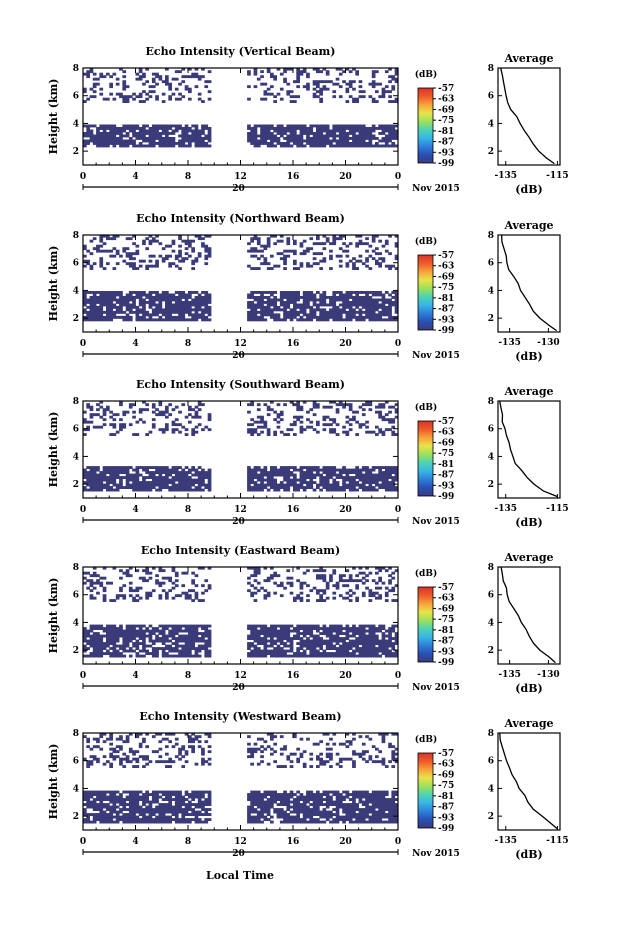 Image resolution: width=617 pixels, height=929 pixels. I want to click on x-tick-label: 20, so click(345, 676).